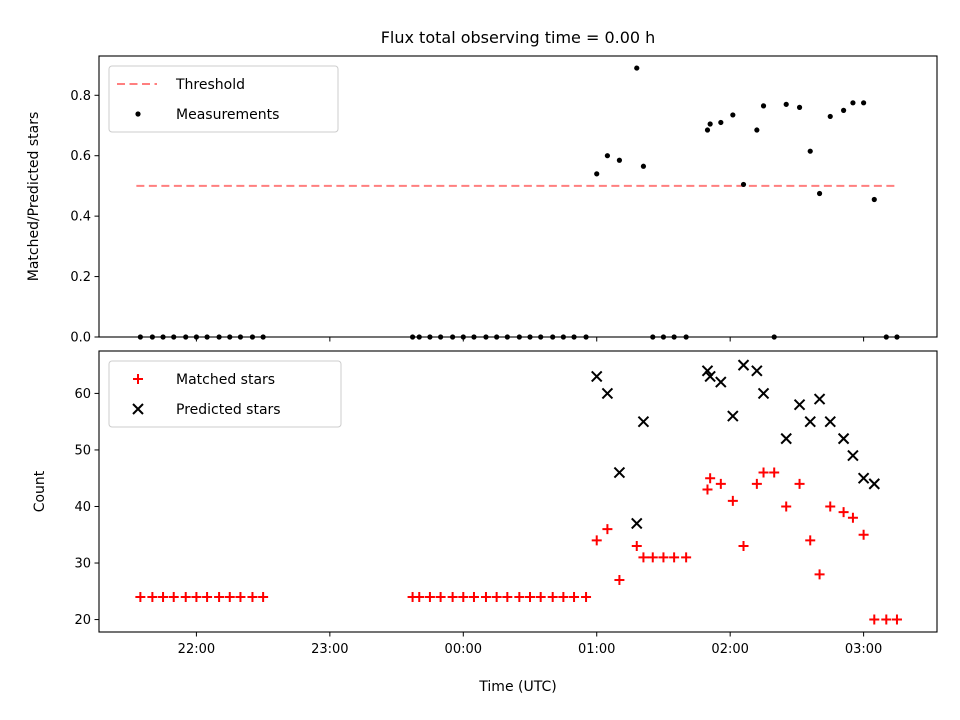  I want to click on y-tick-label: 0.8, so click(80, 96).